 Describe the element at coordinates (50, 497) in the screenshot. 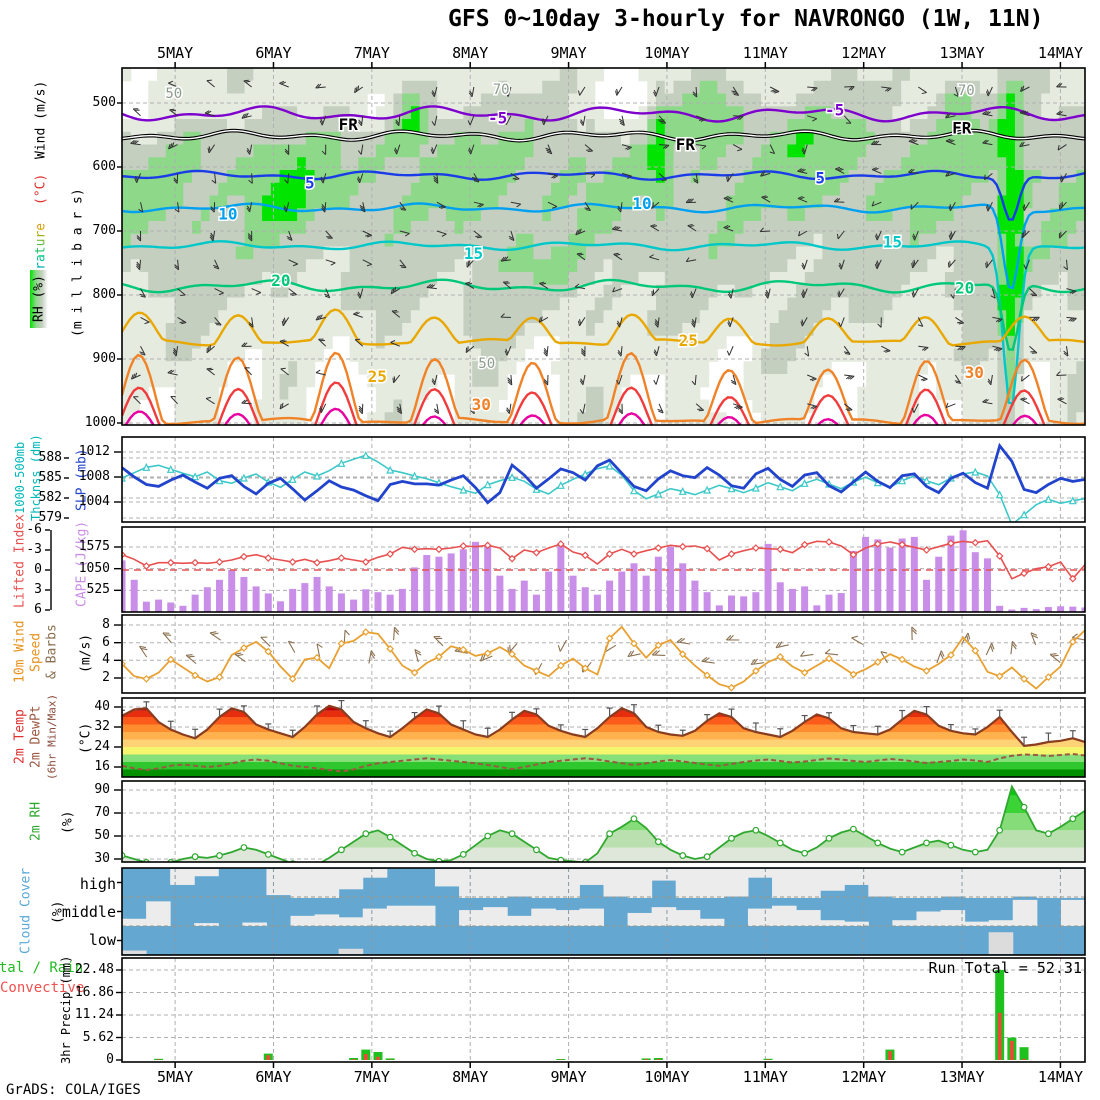

I see `tick-label: 582` at that location.